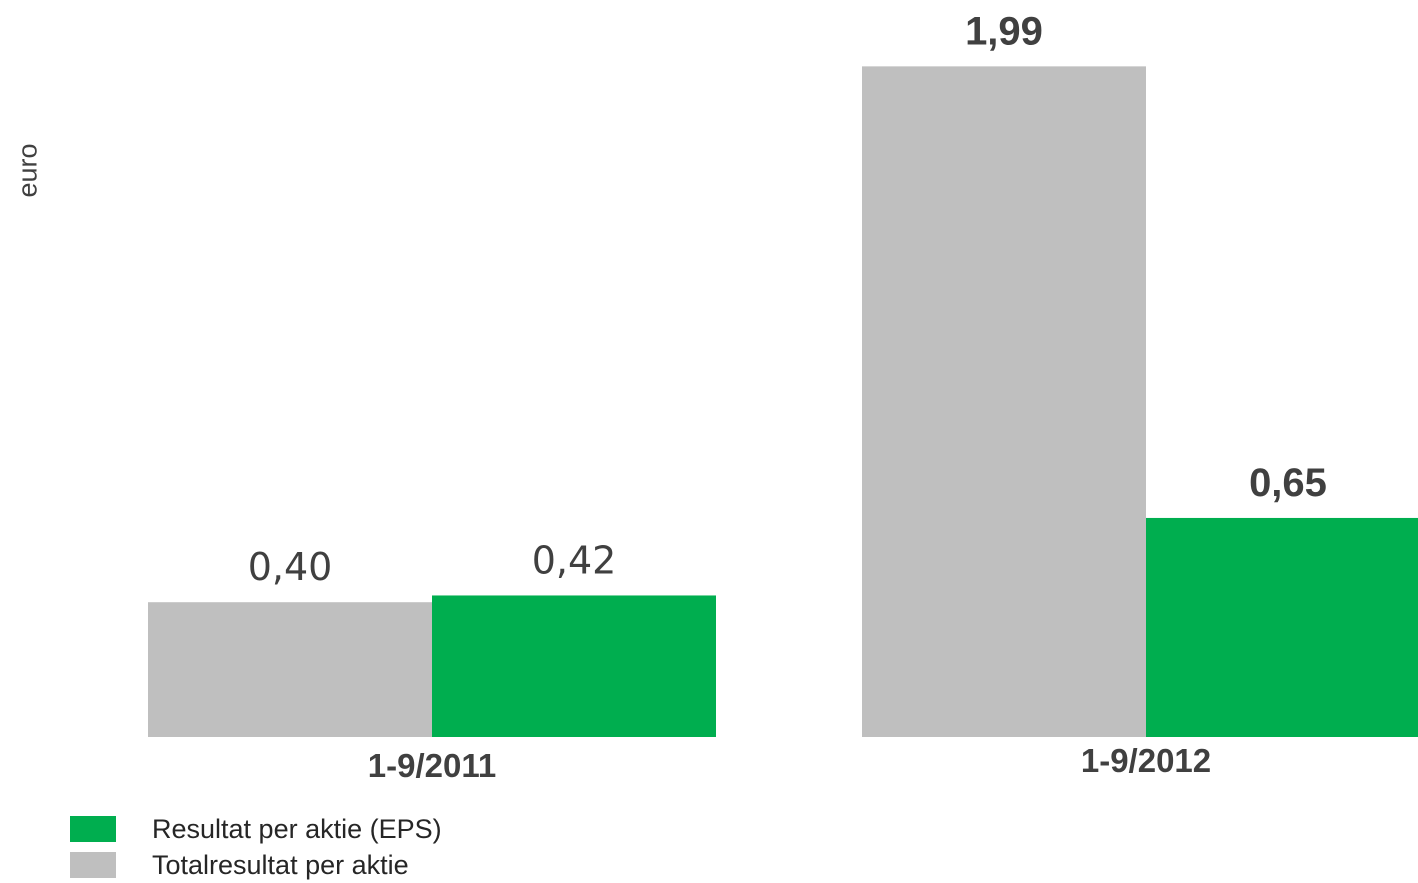  I want to click on y-axis-label-text: euro, so click(27, 170).